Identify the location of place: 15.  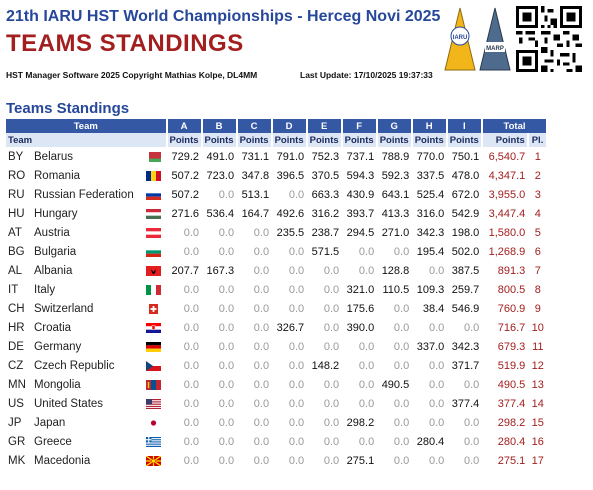
(537, 422).